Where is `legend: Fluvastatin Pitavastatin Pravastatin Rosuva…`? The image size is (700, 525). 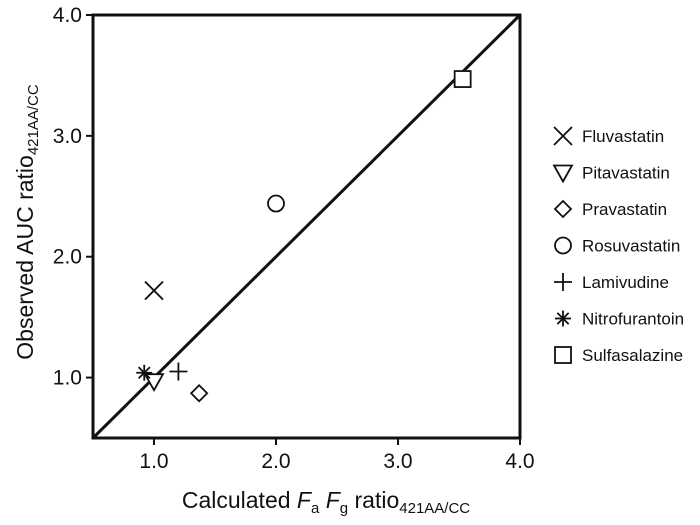
legend: Fluvastatin Pitavastatin Pravastatin Rosuva… is located at coordinates (618, 245).